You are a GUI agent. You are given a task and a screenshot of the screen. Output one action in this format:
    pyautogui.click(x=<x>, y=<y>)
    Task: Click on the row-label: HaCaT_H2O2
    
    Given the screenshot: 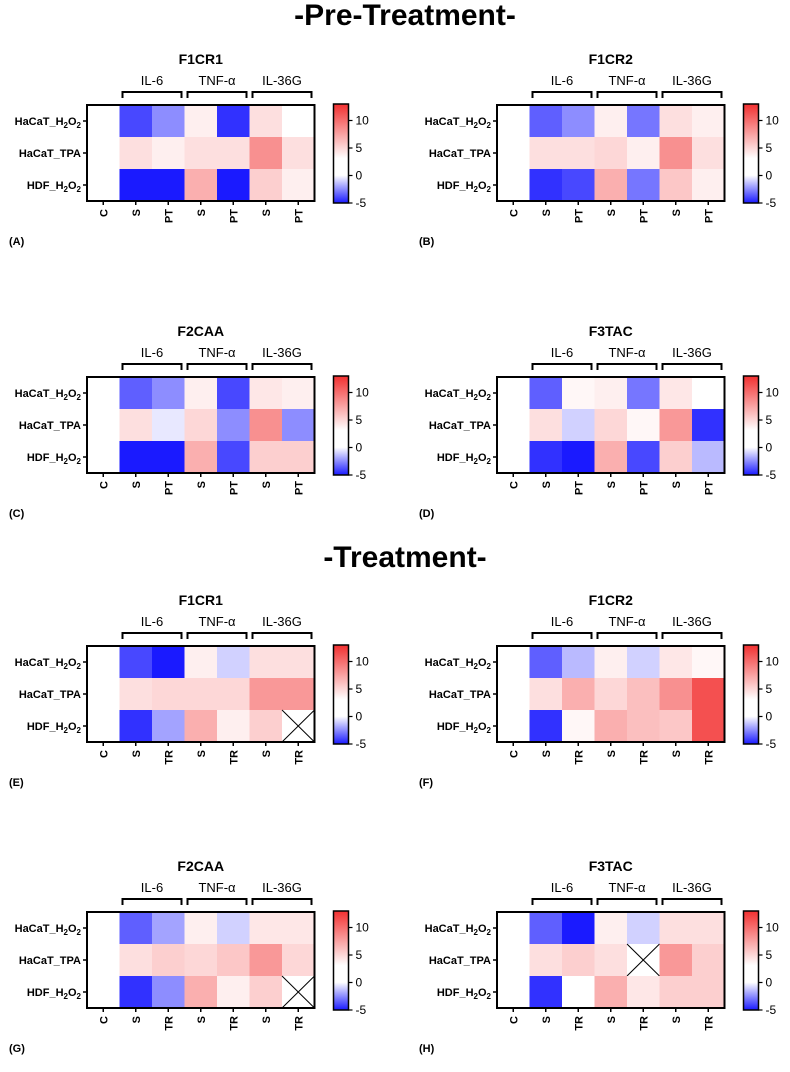 What is the action you would take?
    pyautogui.click(x=48, y=123)
    